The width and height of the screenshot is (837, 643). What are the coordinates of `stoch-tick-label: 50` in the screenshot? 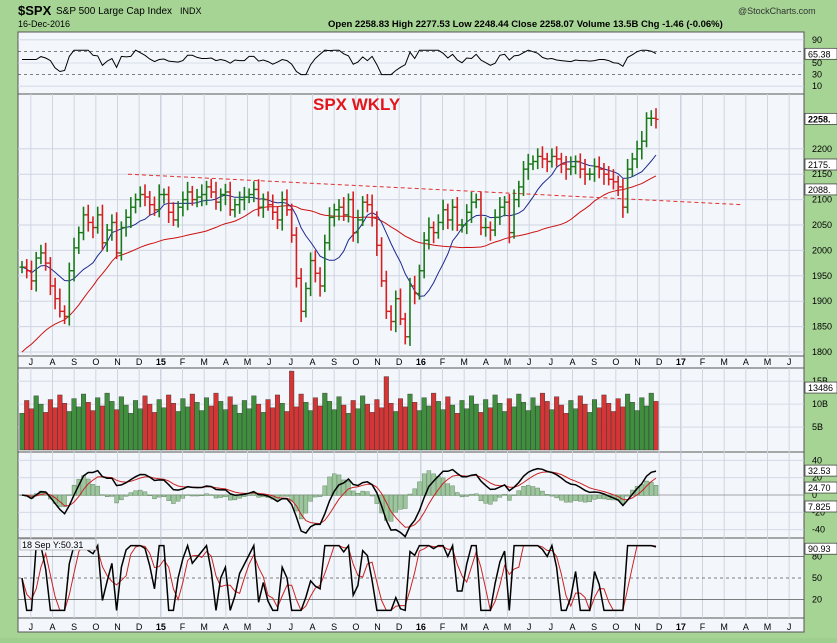 It's located at (817, 578).